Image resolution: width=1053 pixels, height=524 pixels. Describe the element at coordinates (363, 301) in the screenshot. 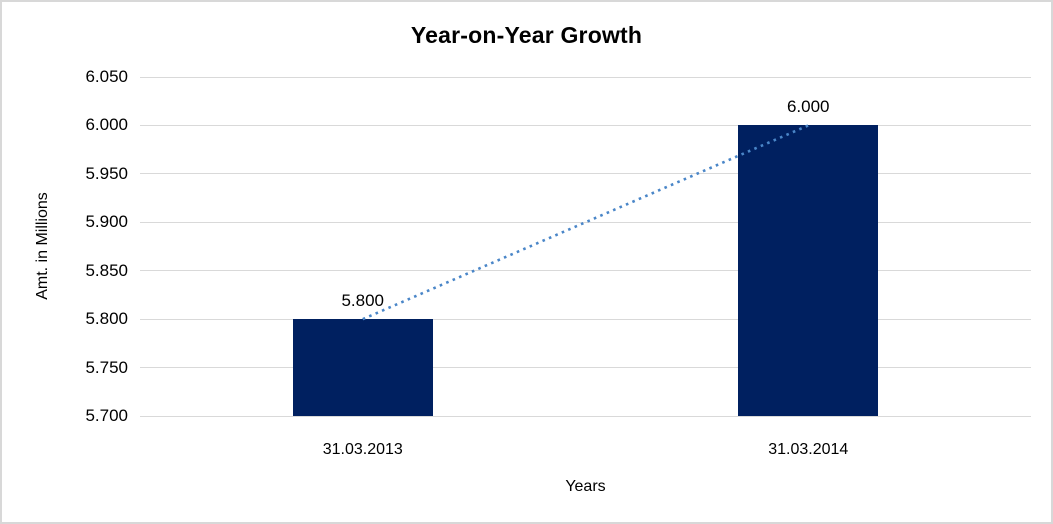

I see `bar-value-label: 5.800` at that location.